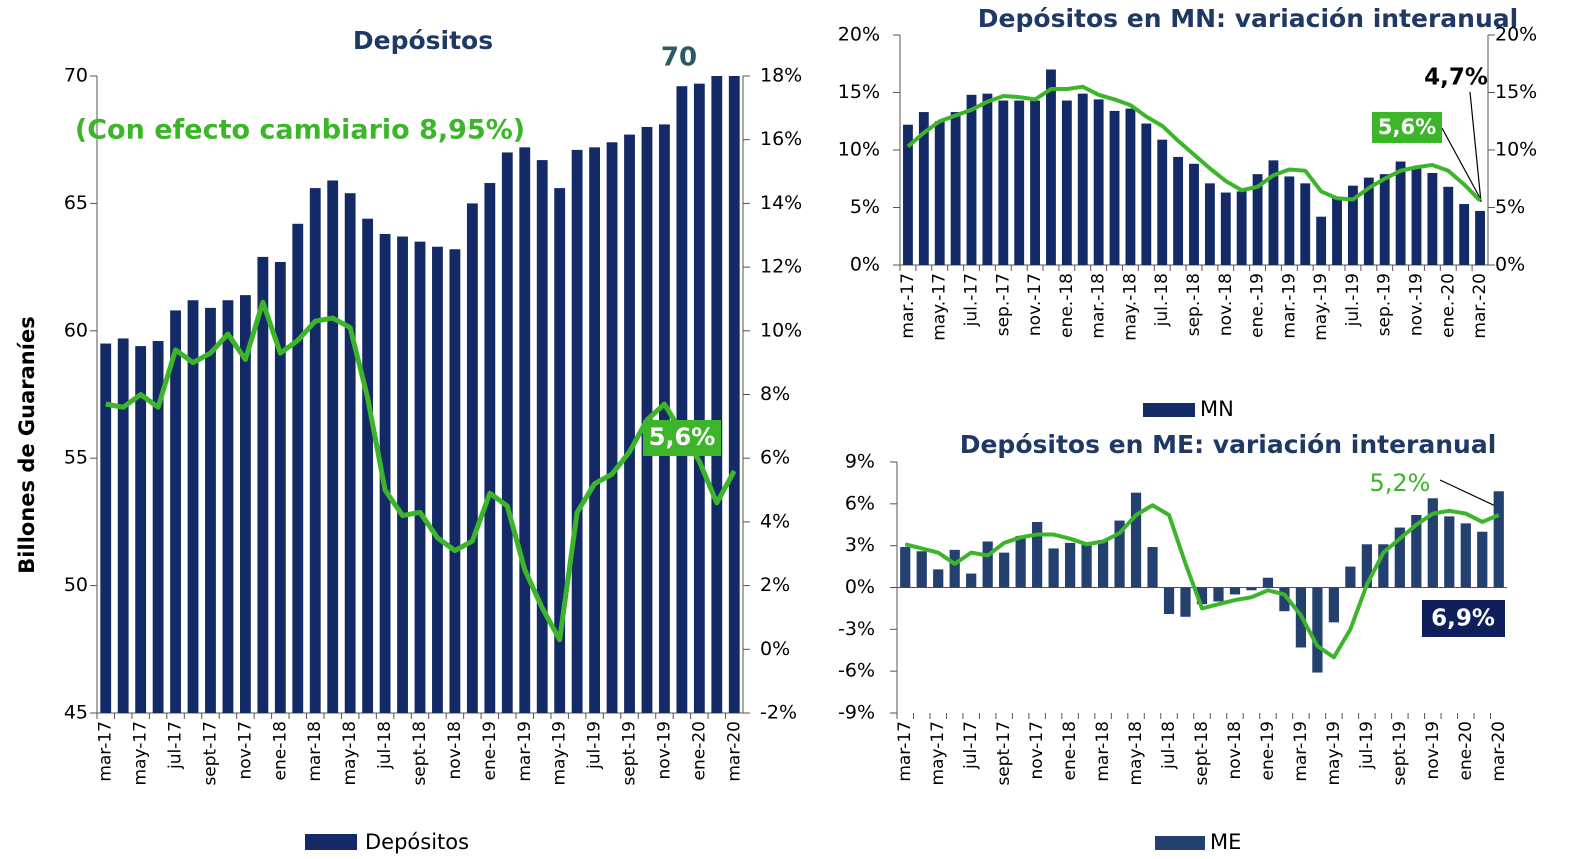 Image resolution: width=1576 pixels, height=859 pixels. I want to click on y2-tick-label: 5%, so click(1510, 207).